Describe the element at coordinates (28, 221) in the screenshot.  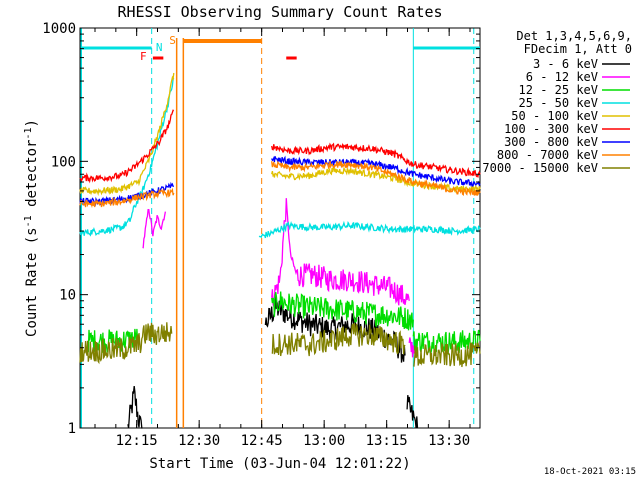
I see `y-axis-label-sup1: -1` at that location.